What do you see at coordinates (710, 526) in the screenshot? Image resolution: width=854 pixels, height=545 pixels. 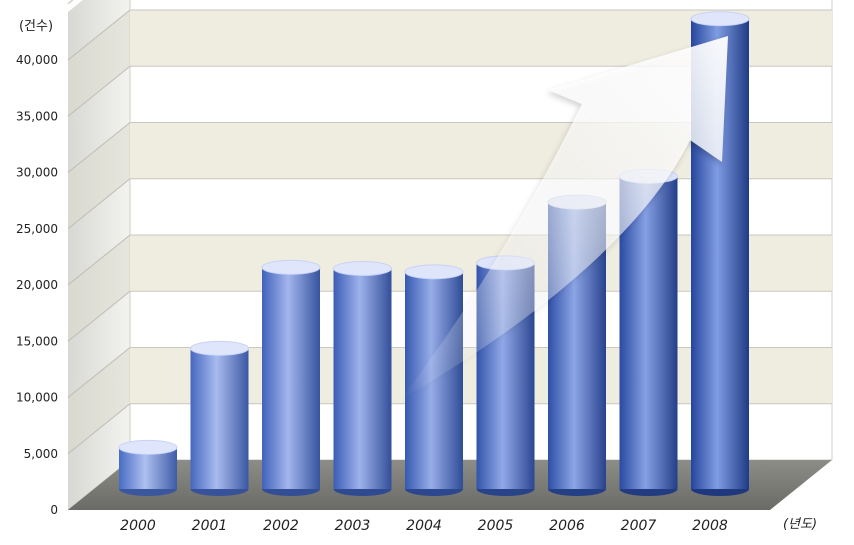 I see `x-tick-label: 2008` at bounding box center [710, 526].